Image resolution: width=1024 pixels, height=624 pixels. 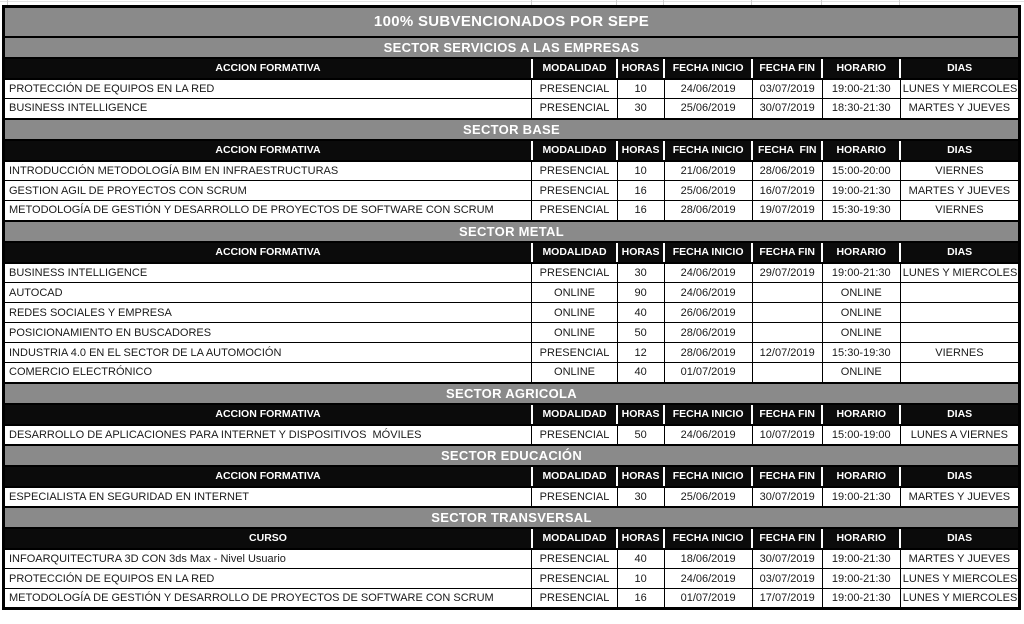 What do you see at coordinates (267, 190) in the screenshot?
I see `cell-accion: GESTION AGIL DE PROYECTOS CON SCRUM` at bounding box center [267, 190].